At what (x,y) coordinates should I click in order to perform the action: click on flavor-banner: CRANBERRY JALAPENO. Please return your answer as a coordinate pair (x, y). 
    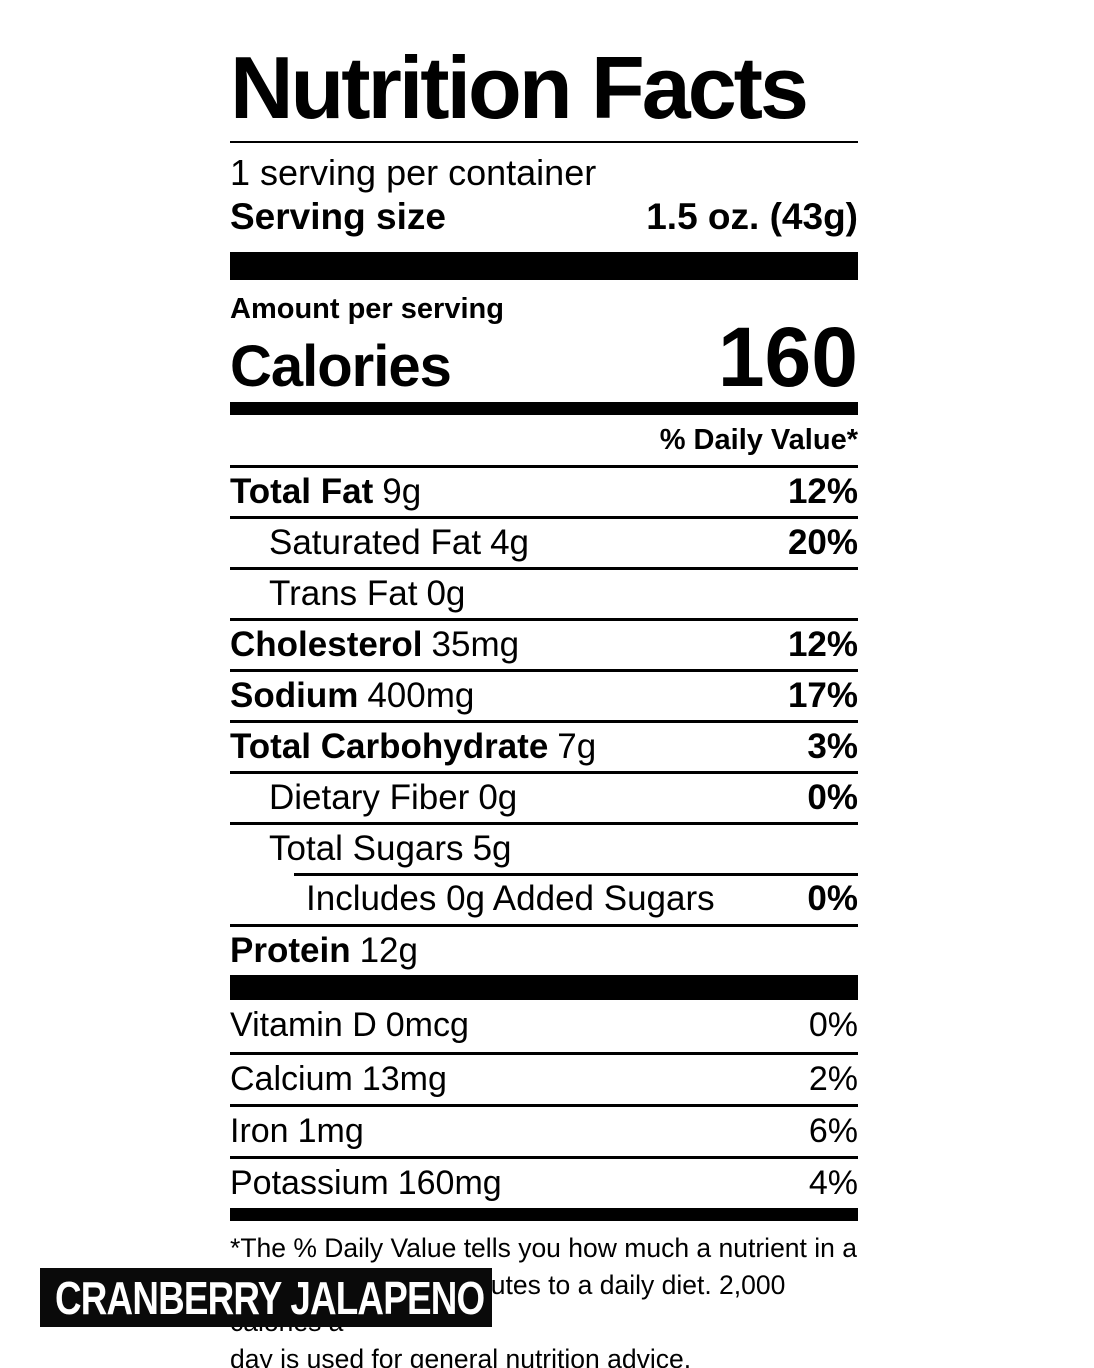
    Looking at the image, I should click on (266, 1297).